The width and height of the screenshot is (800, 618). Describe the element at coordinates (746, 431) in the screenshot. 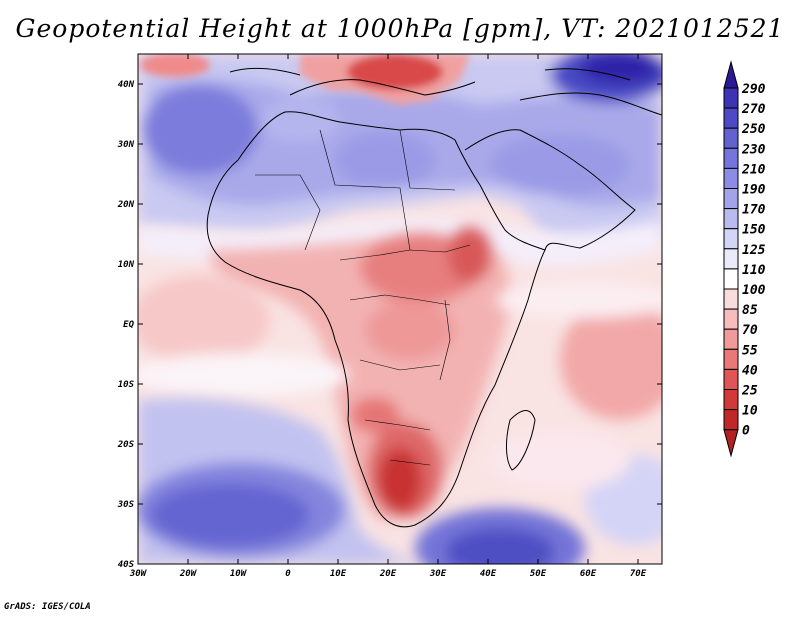

I see `colorbar-label: 0` at that location.